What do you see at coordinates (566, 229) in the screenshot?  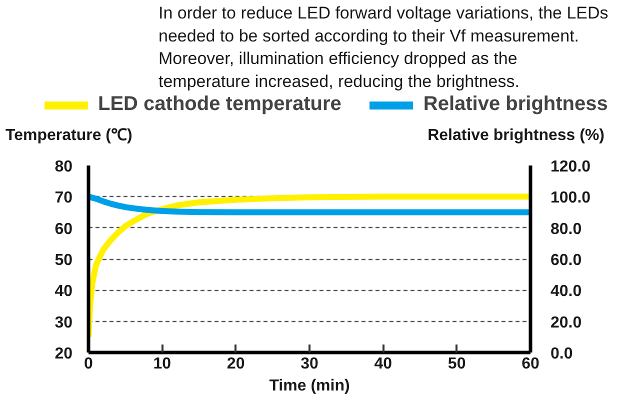 I see `y2-tick-label: 80.0` at bounding box center [566, 229].